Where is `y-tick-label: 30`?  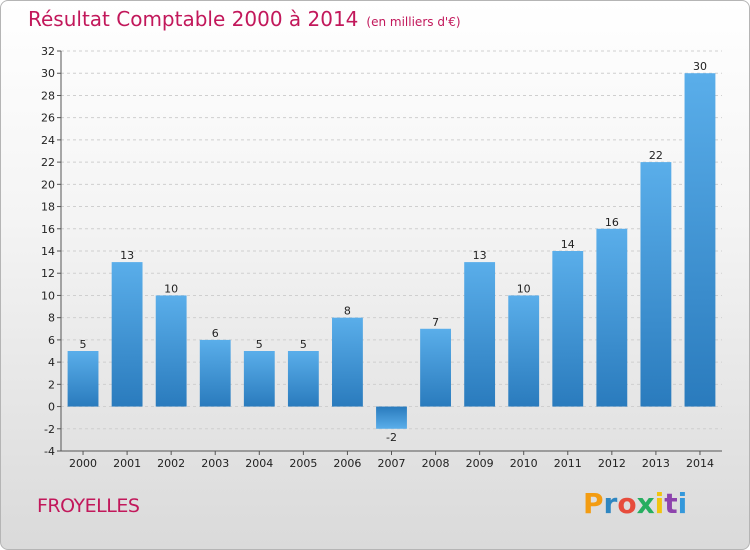 y-tick-label: 30 is located at coordinates (48, 73).